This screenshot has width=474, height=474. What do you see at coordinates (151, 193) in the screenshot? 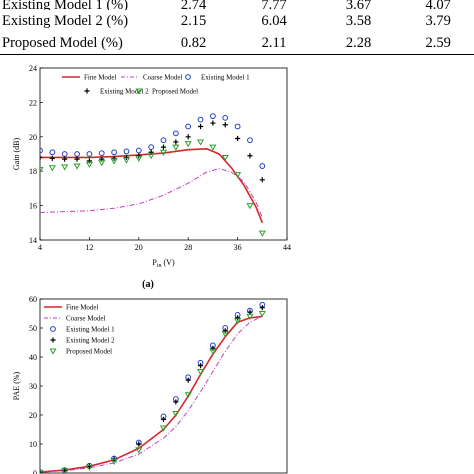
I see `series-line` at bounding box center [151, 193].